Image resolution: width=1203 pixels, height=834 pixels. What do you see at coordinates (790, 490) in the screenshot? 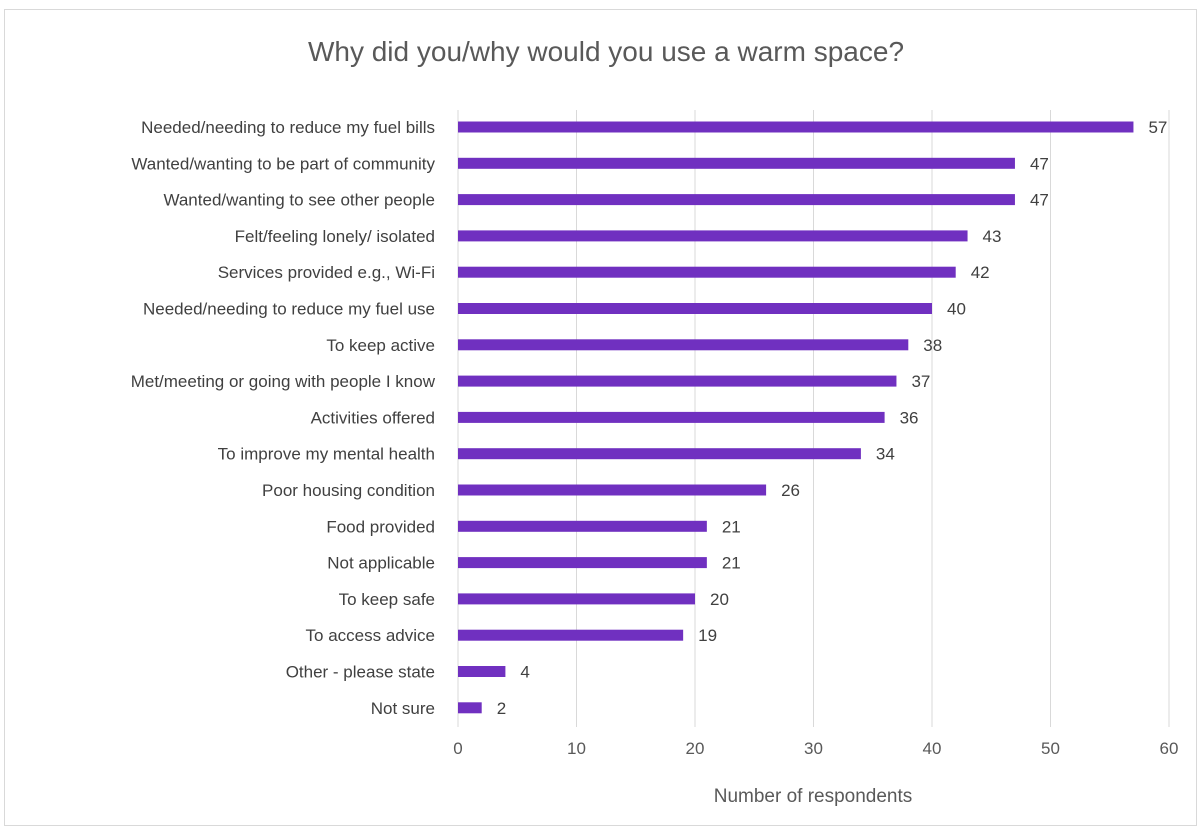
I see `data-label: 26` at bounding box center [790, 490].